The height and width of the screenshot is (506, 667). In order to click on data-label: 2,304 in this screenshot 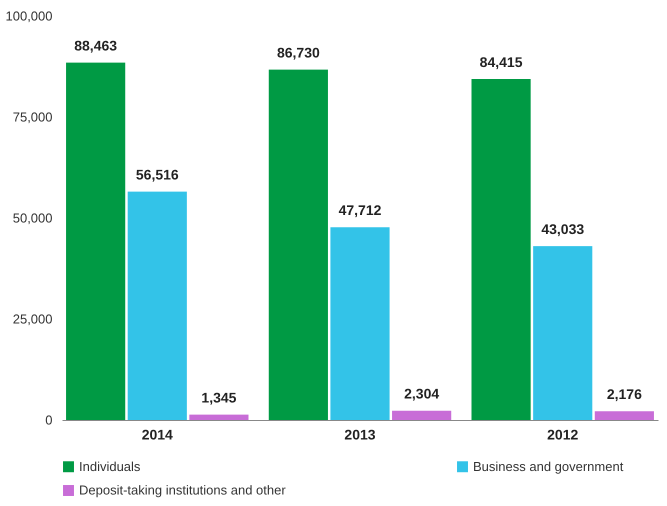, I will do `click(422, 394)`.